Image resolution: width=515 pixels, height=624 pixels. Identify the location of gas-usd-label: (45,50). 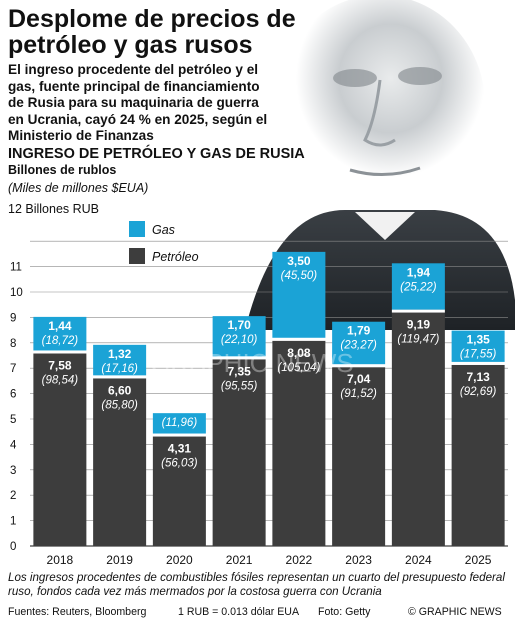
(299, 276).